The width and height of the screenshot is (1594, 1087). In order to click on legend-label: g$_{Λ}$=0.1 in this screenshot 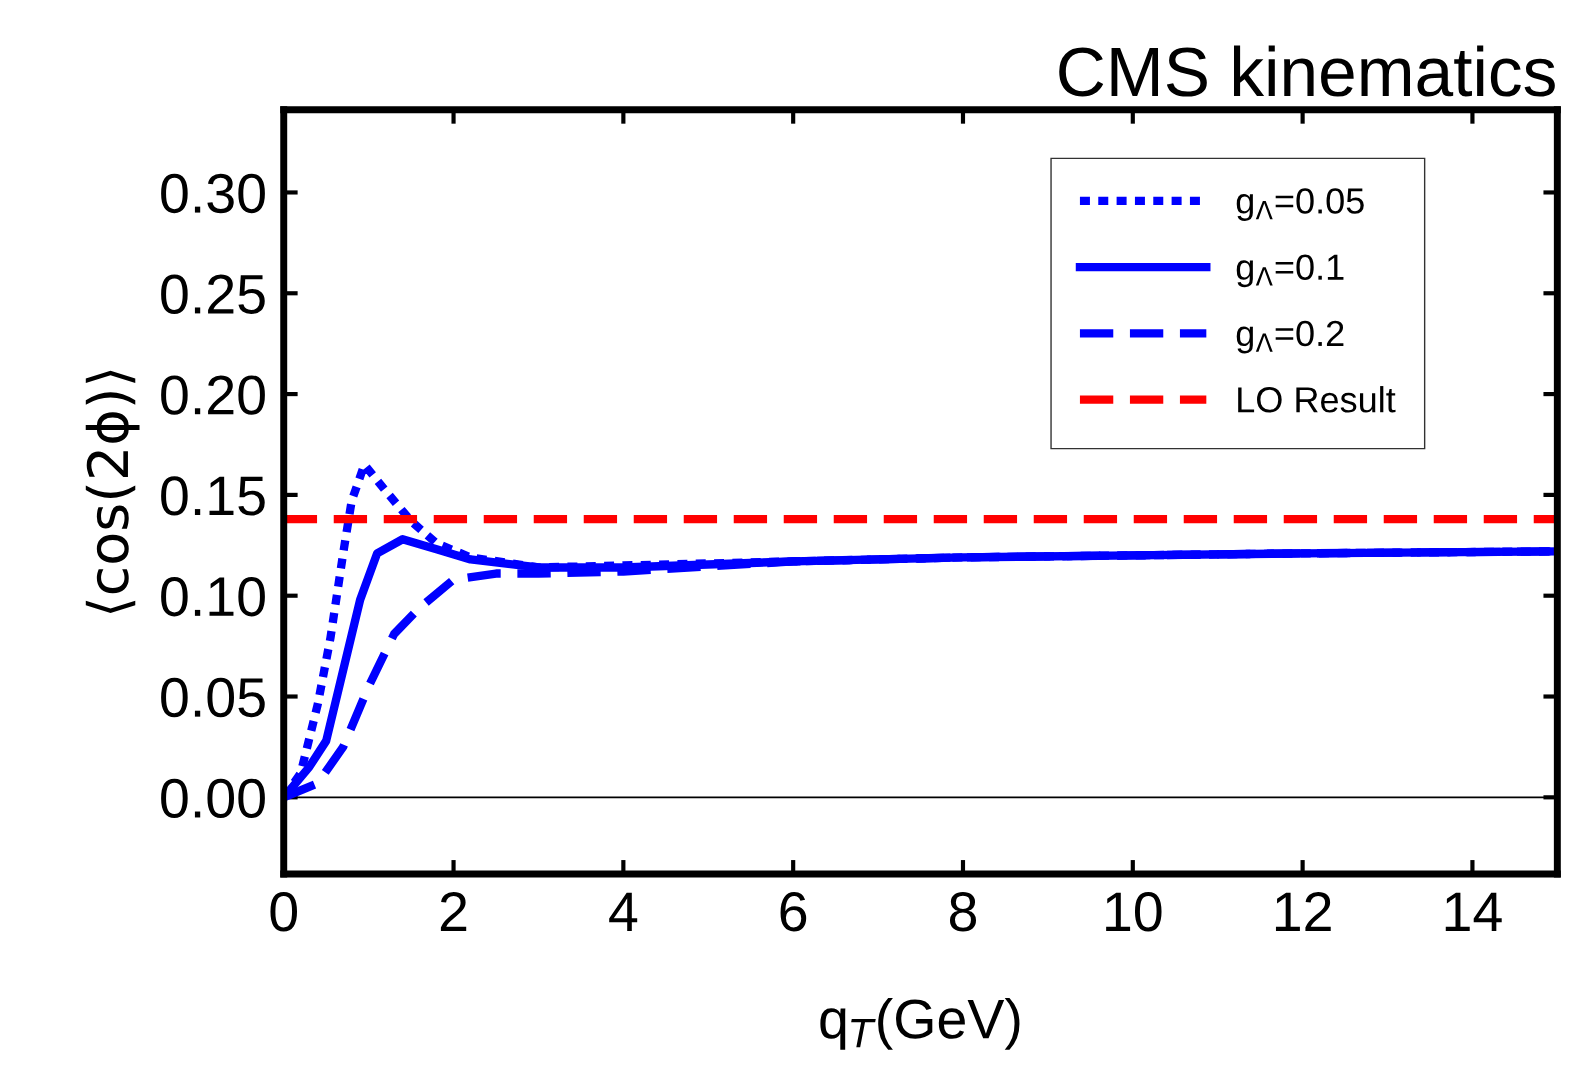, I will do `click(1290, 271)`.